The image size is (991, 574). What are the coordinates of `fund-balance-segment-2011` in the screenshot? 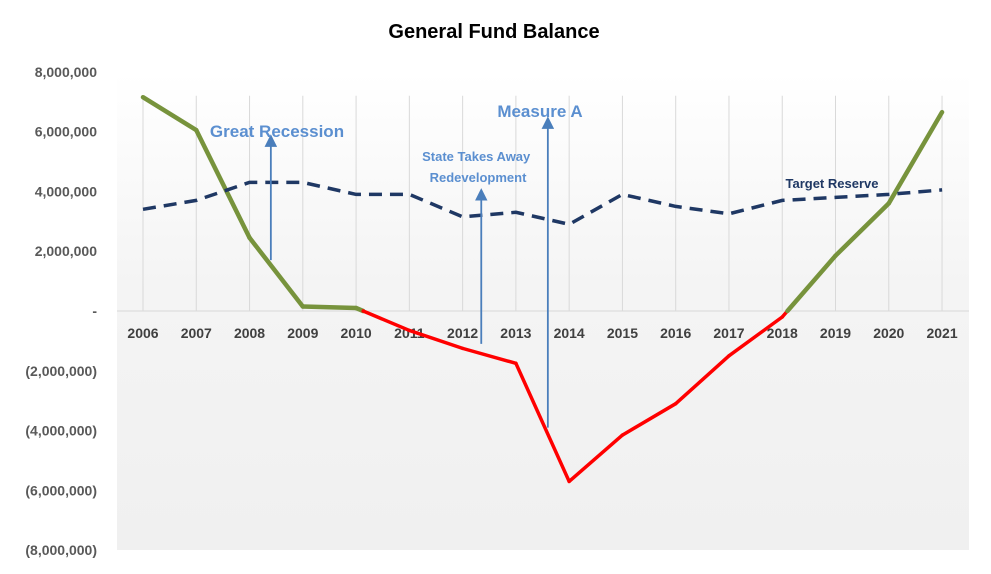 It's located at (436, 339).